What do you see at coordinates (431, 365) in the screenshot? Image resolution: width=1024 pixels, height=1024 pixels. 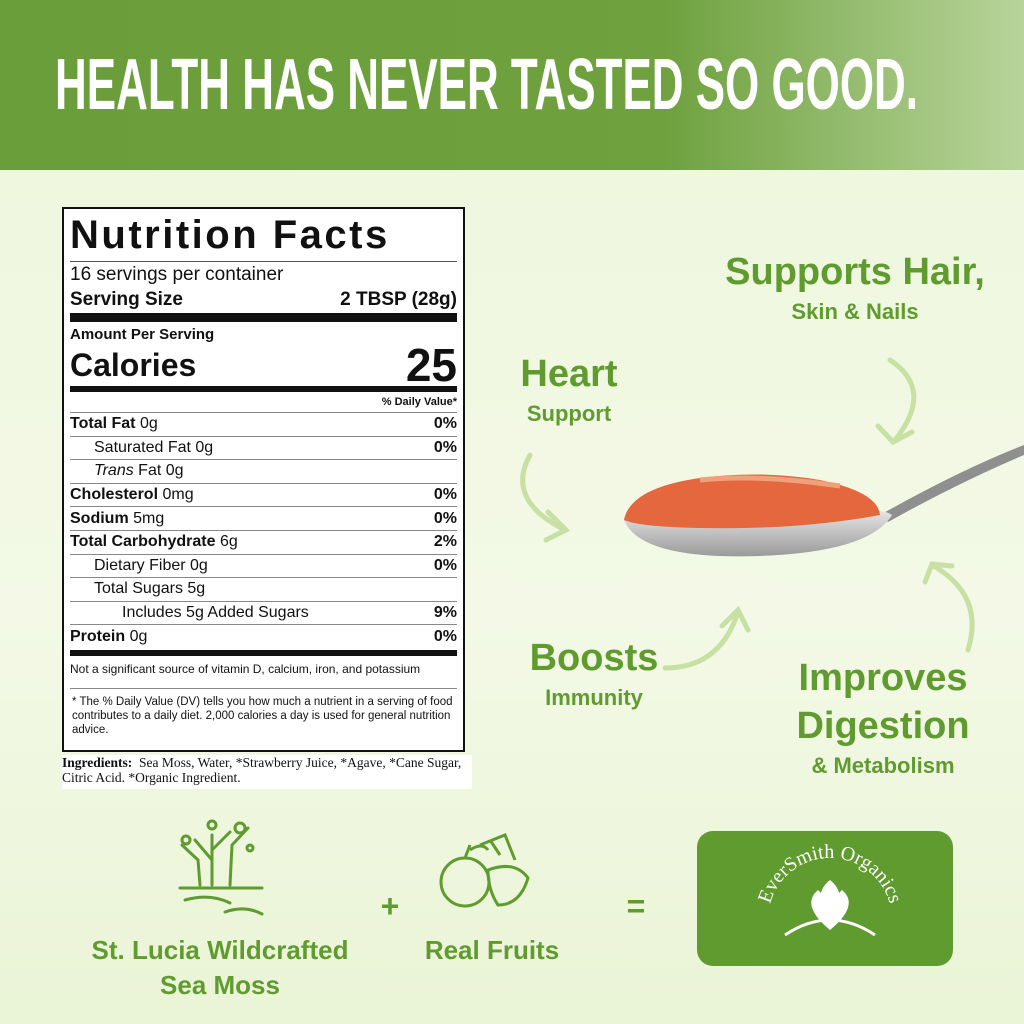 I see `text: 25` at bounding box center [431, 365].